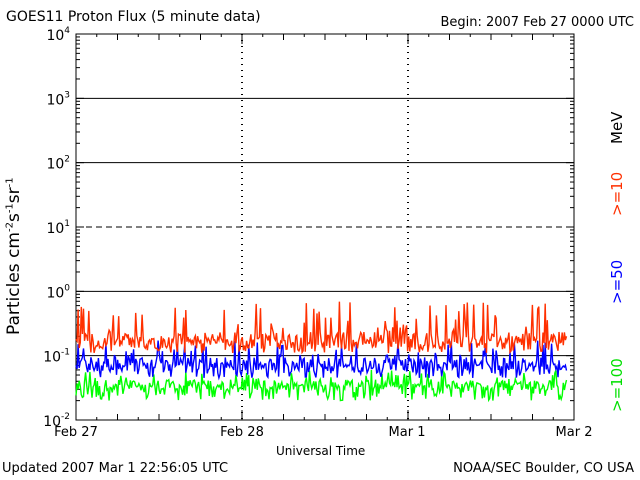 This screenshot has width=640, height=480. I want to click on x-tick-label-feb27: Feb 27, so click(76, 432).